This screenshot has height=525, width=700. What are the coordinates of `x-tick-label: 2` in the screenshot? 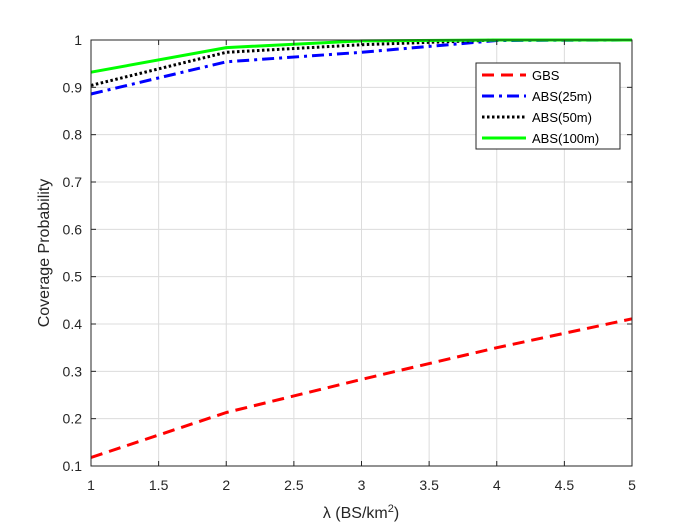 It's located at (226, 485).